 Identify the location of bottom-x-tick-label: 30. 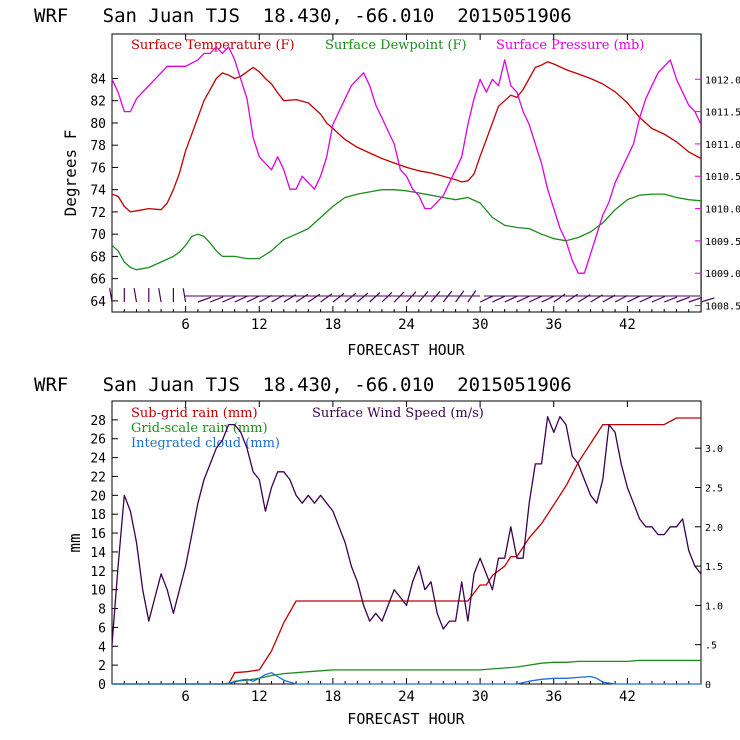
(480, 697).